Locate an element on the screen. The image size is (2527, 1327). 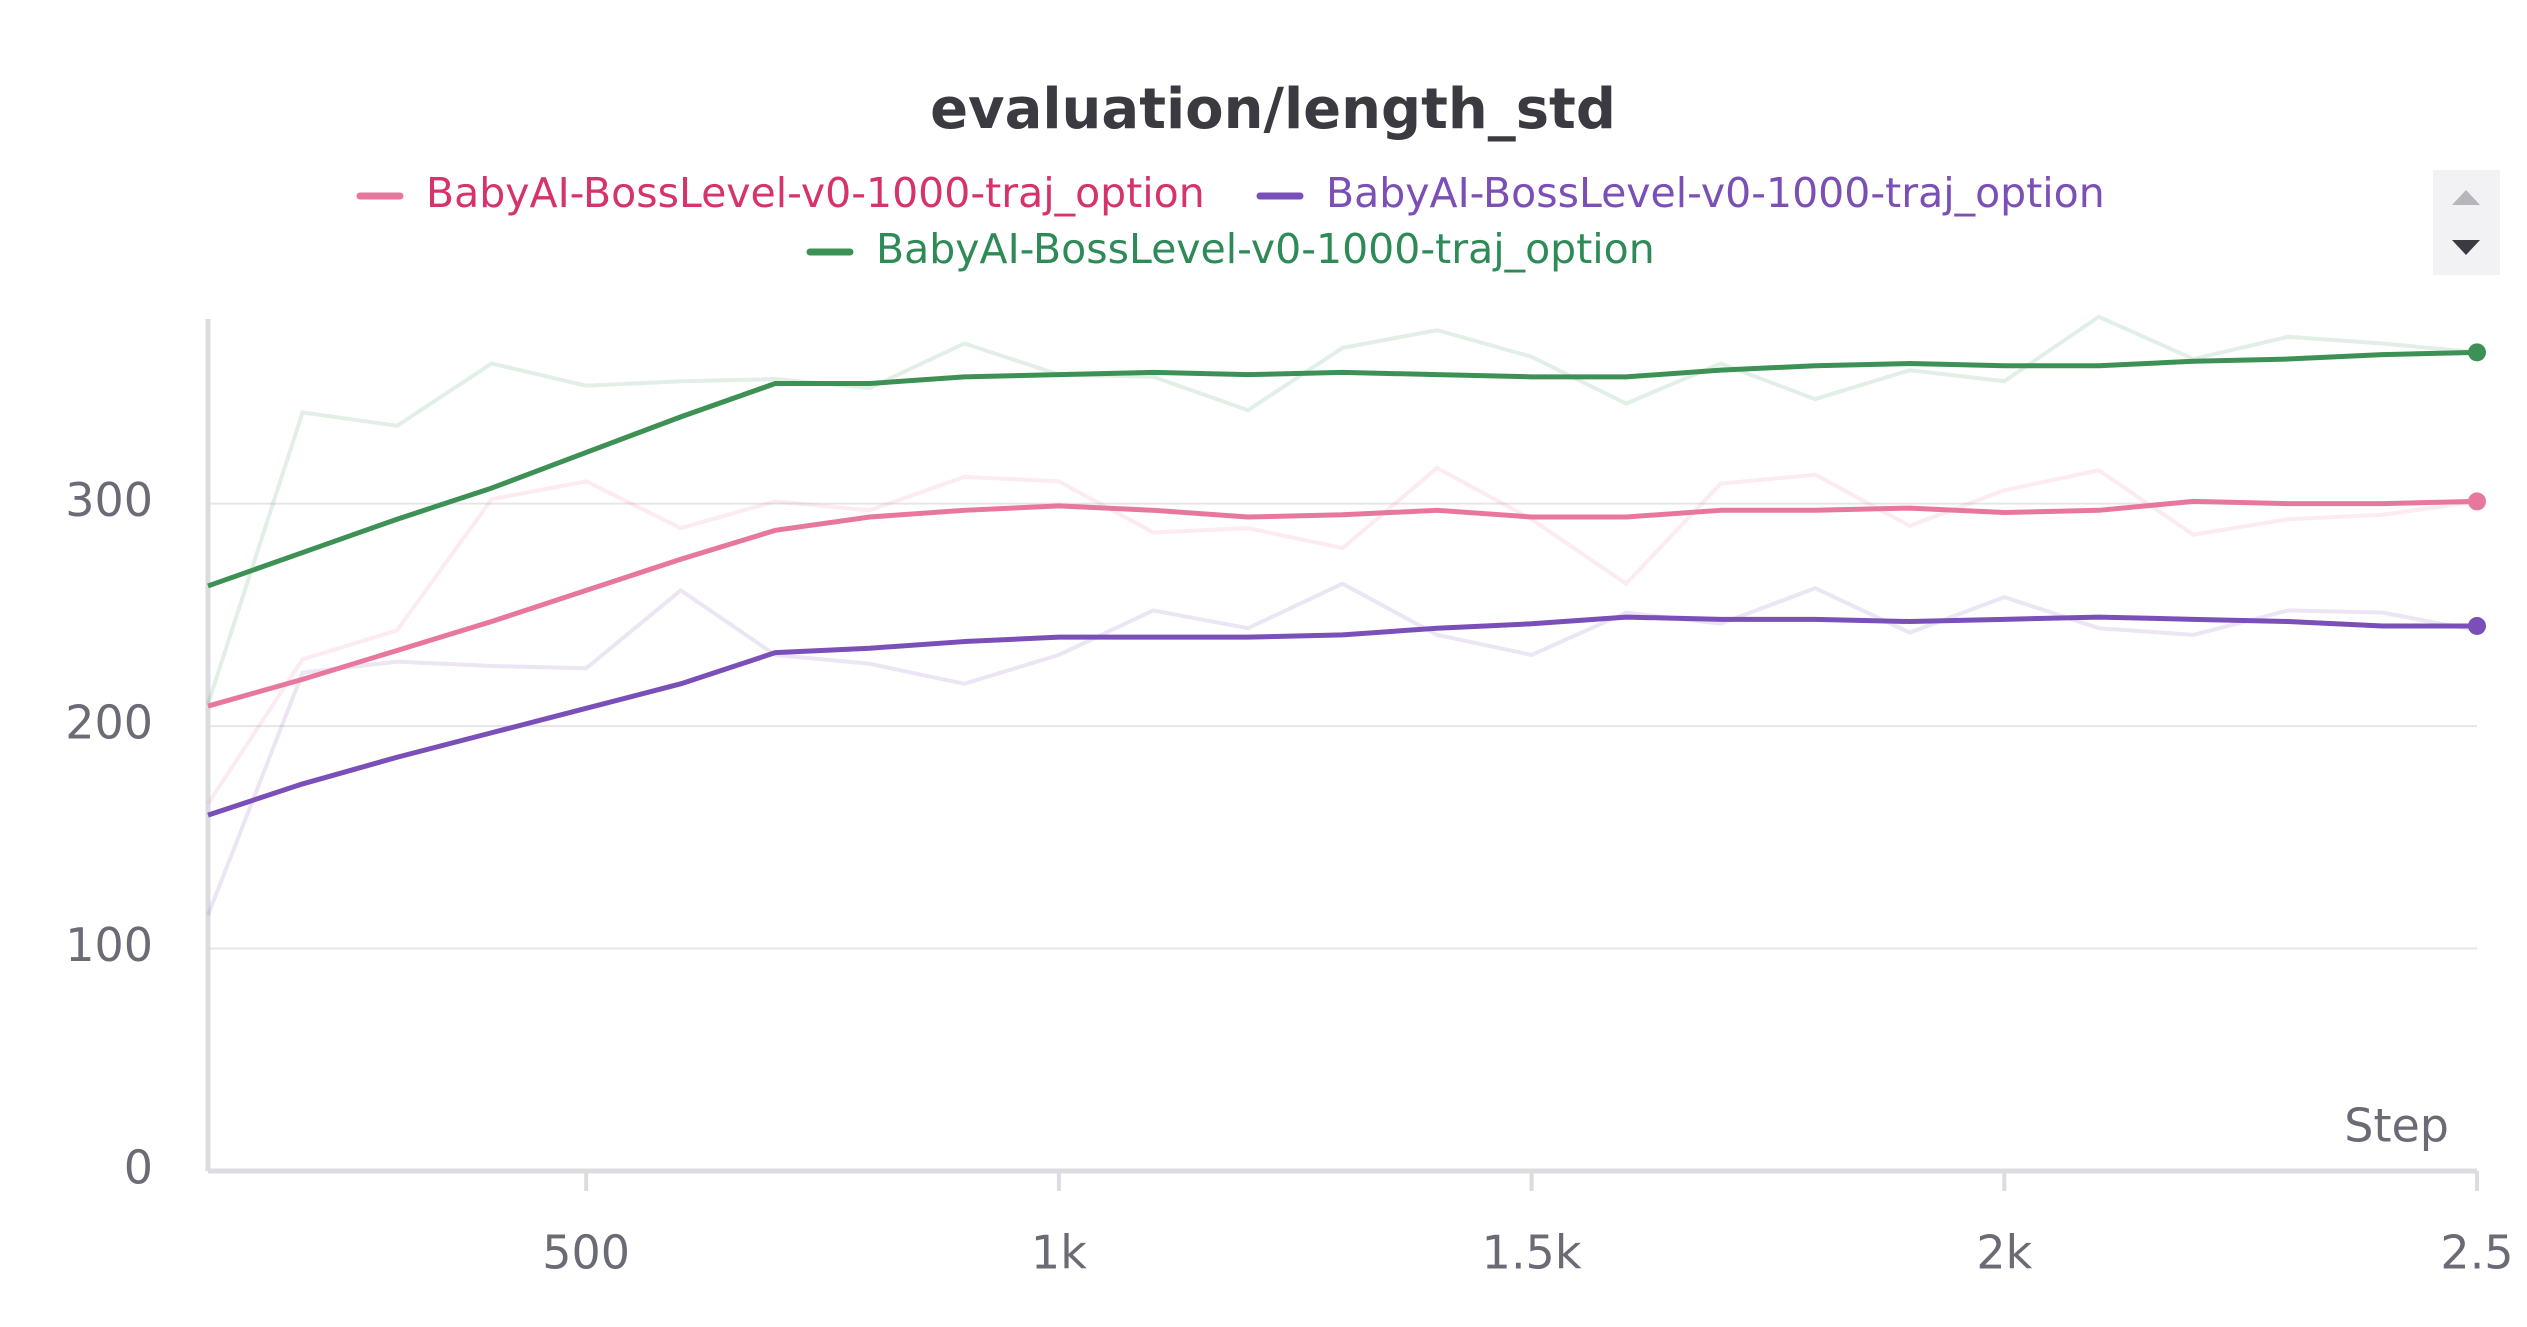
scroll-down is located at coordinates (2466, 247).